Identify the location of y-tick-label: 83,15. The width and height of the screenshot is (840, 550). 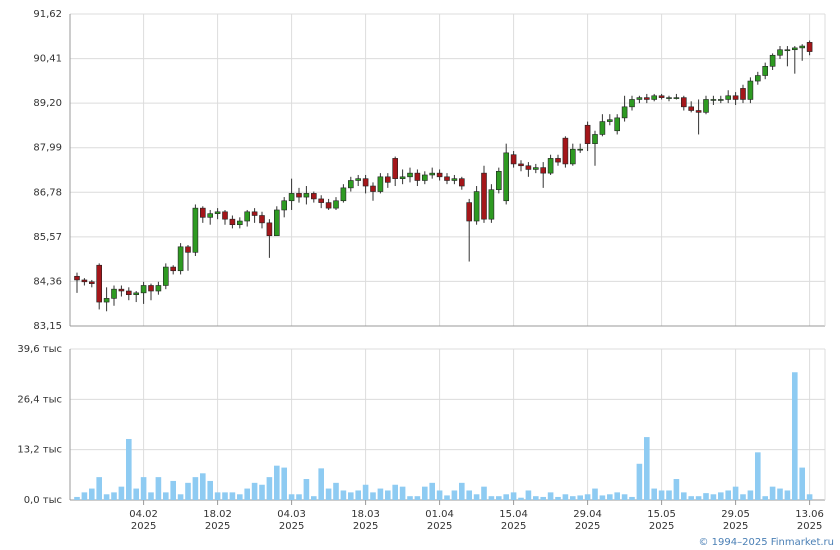
(47, 326).